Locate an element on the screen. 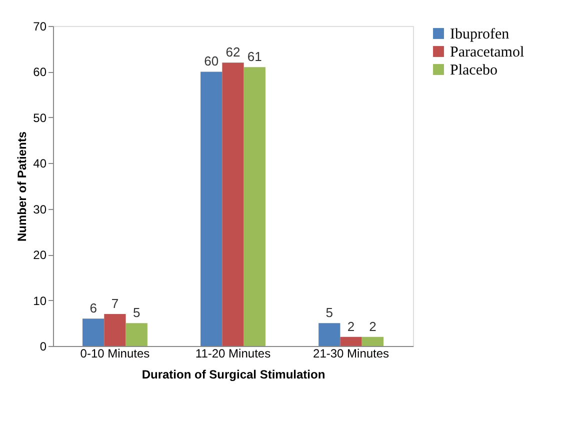 The width and height of the screenshot is (579, 443). y-tick-label: 0 is located at coordinates (43, 347).